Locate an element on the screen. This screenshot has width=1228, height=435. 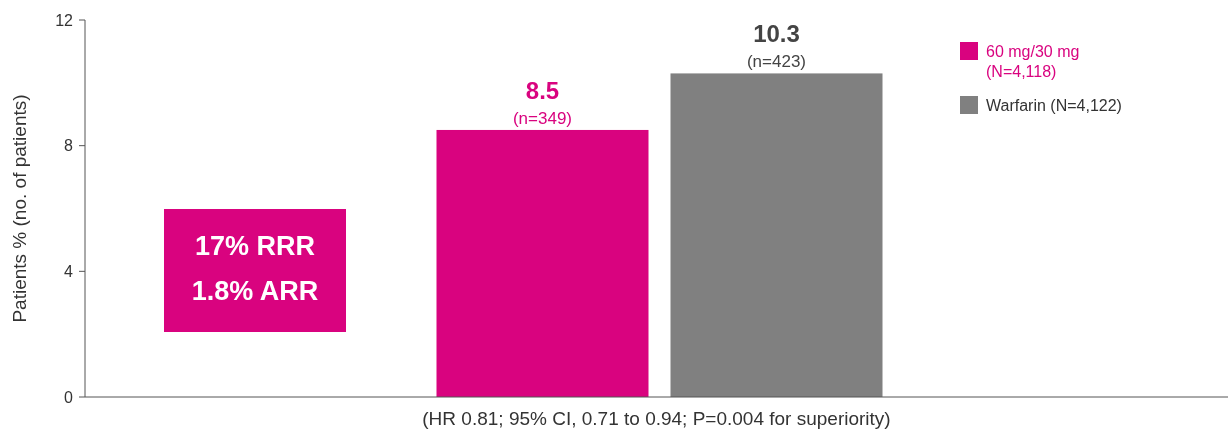
y-tick-label: 8 is located at coordinates (69, 146).